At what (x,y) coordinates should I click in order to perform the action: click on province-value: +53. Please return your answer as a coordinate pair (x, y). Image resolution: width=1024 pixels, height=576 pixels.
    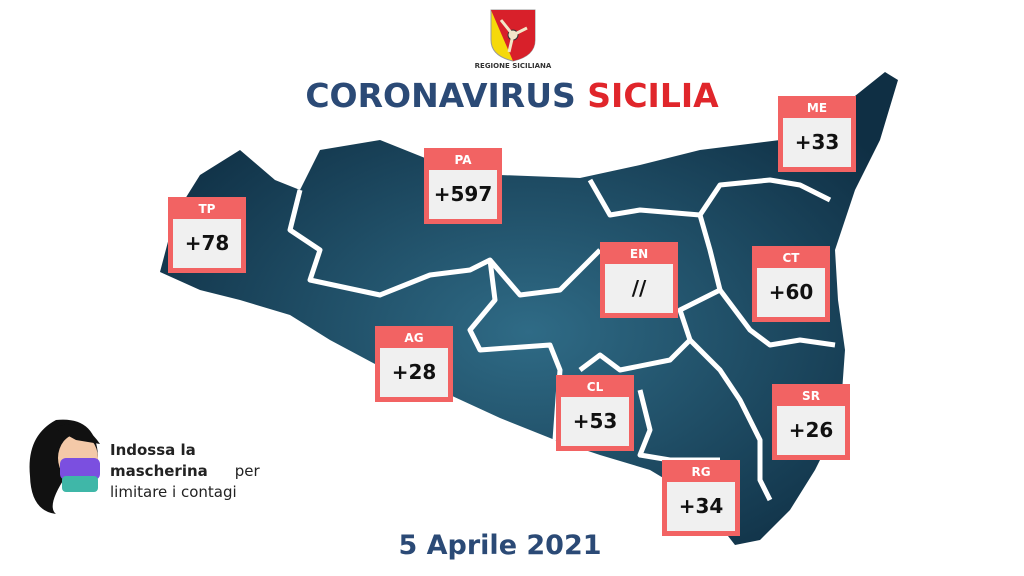
    Looking at the image, I should click on (595, 421).